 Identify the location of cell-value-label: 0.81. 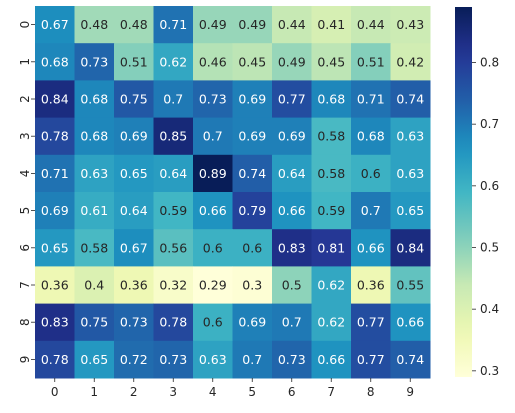
(331, 247).